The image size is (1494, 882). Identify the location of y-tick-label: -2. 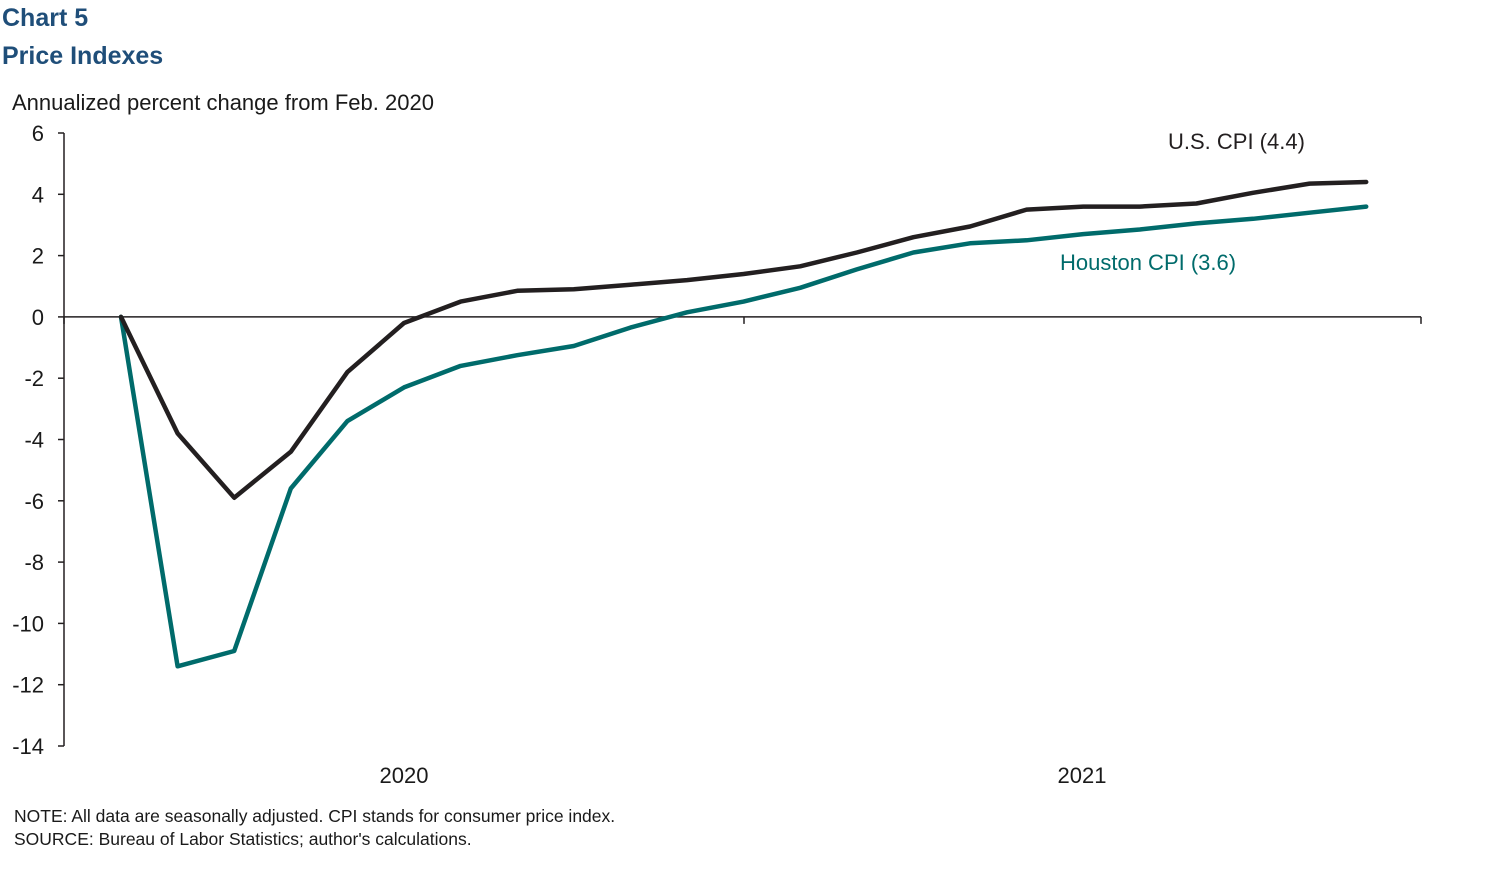
(34, 378).